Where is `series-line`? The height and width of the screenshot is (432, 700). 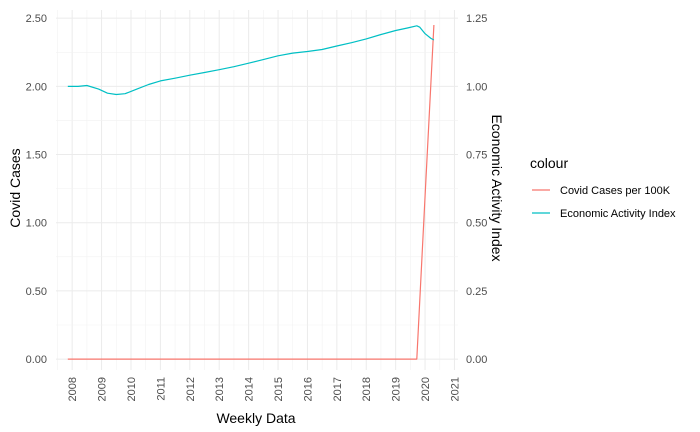
series-line is located at coordinates (251, 60).